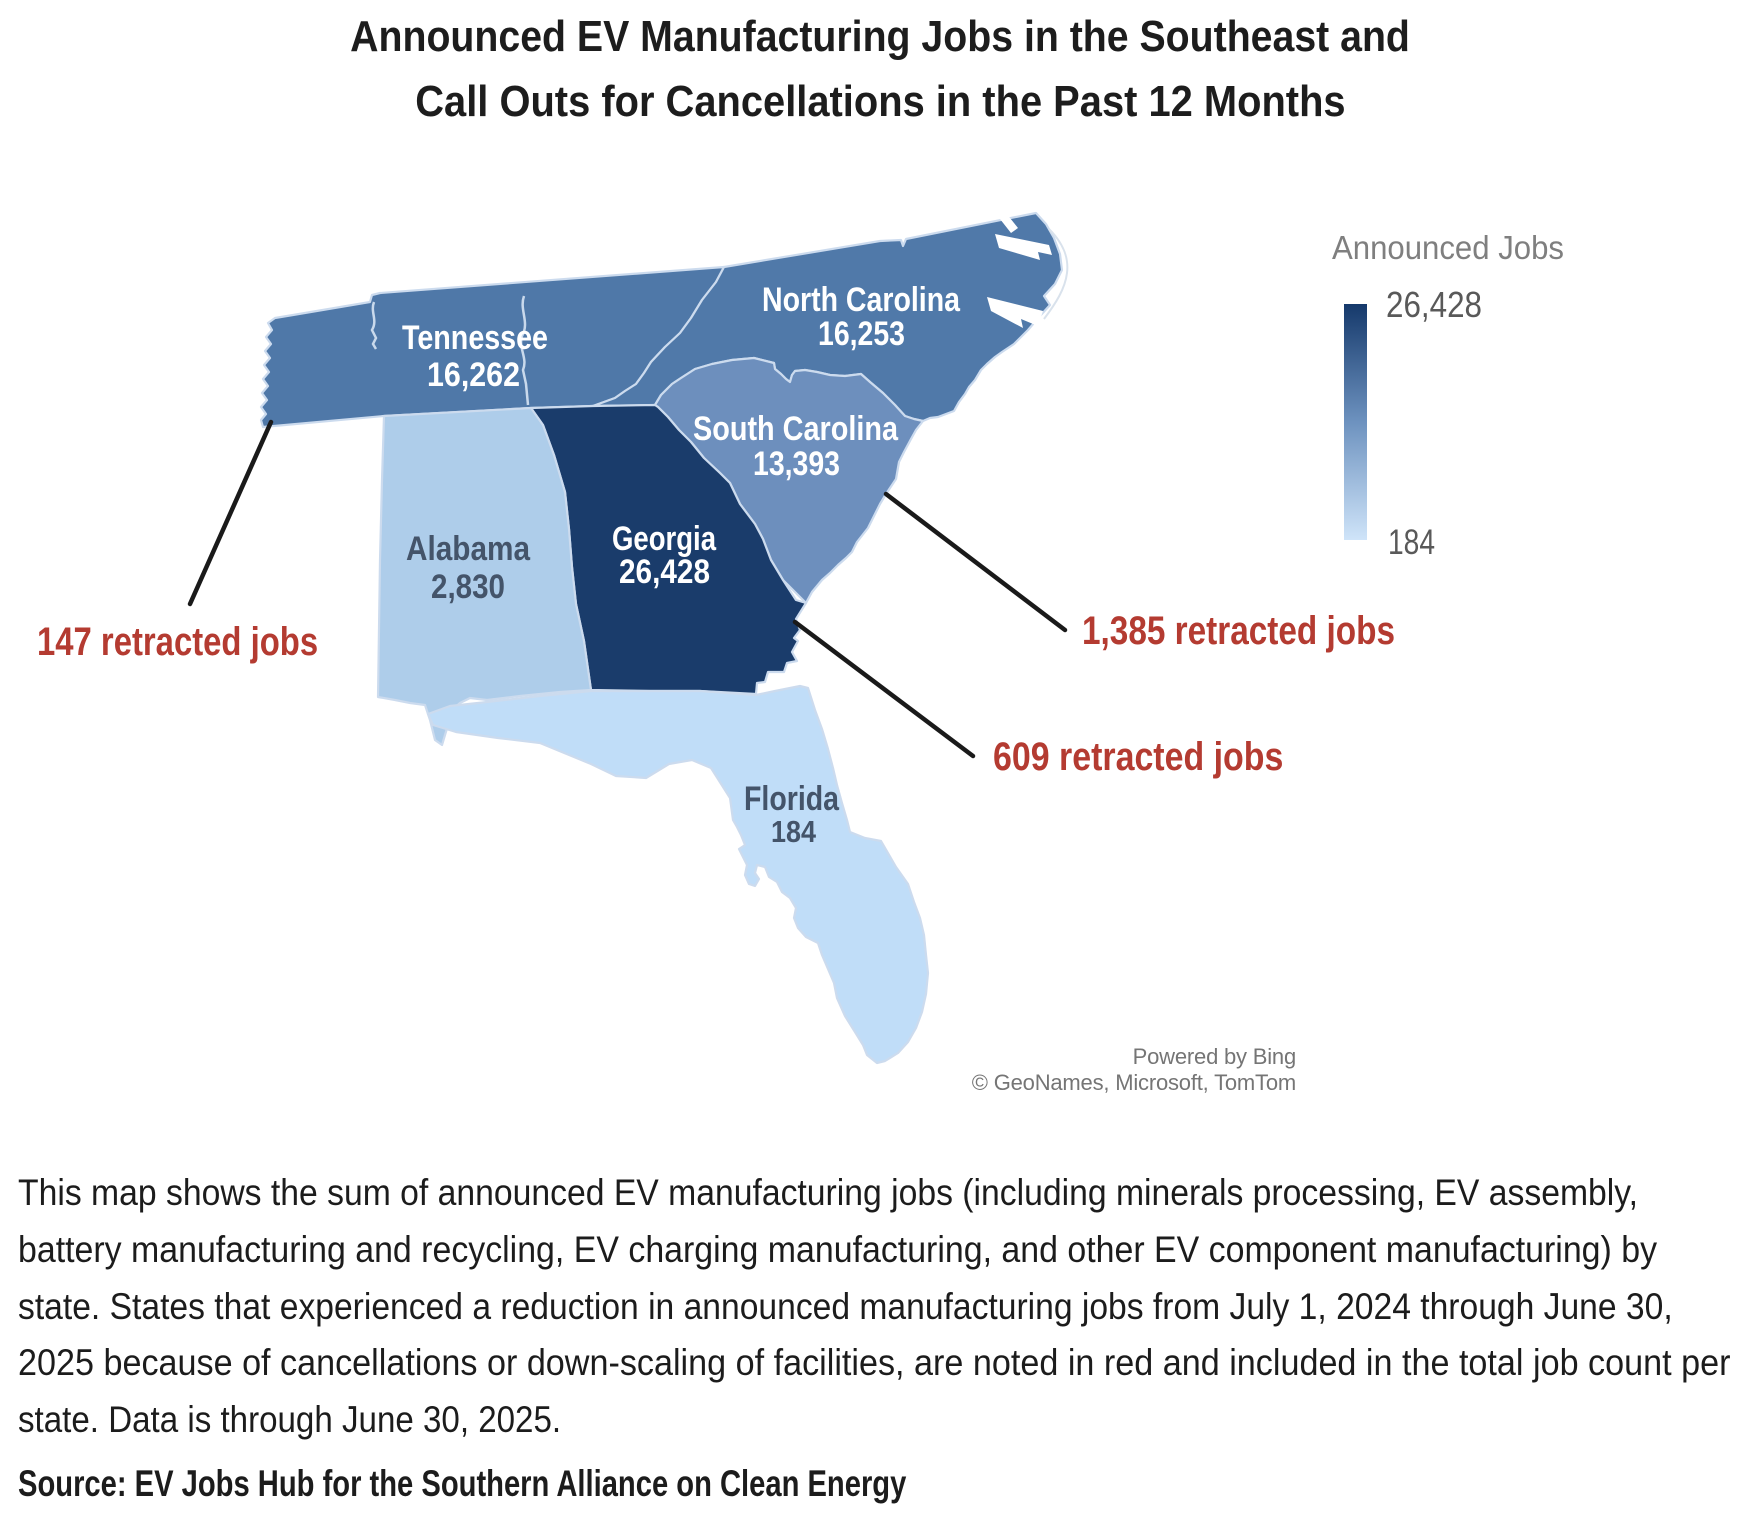  I want to click on svg-text: 16,253, so click(861, 334).